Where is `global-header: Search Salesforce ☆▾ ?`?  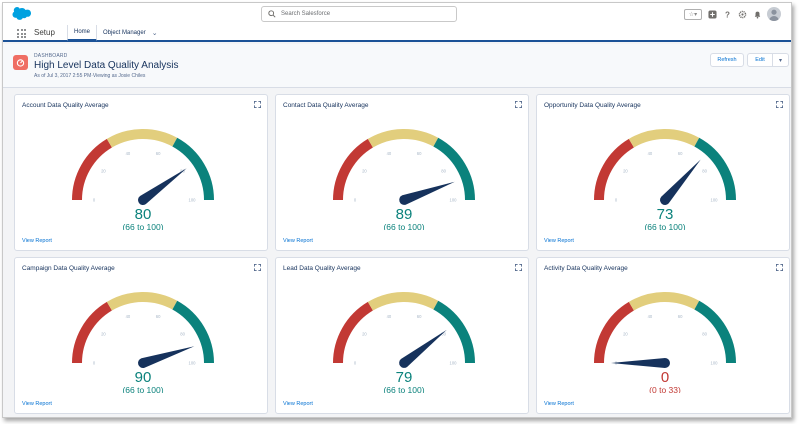
global-header: Search Salesforce ☆▾ ? is located at coordinates (397, 14).